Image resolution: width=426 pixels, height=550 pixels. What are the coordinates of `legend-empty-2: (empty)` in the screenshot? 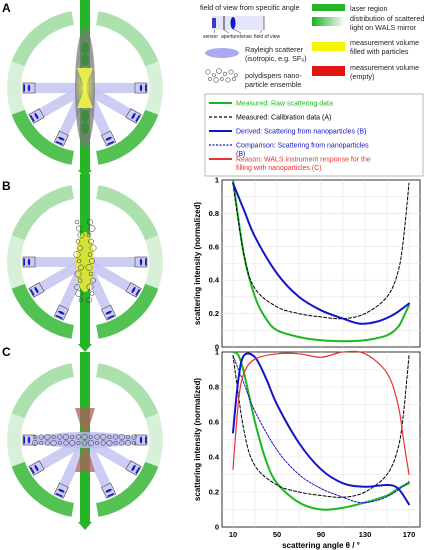 It's located at (362, 76).